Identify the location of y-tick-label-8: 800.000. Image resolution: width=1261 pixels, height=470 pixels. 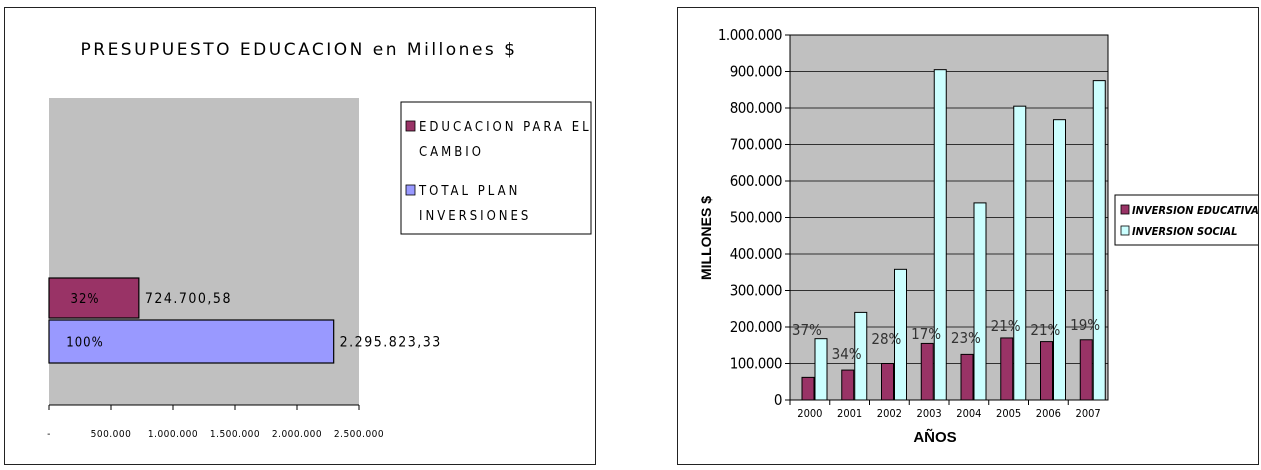
(756, 108).